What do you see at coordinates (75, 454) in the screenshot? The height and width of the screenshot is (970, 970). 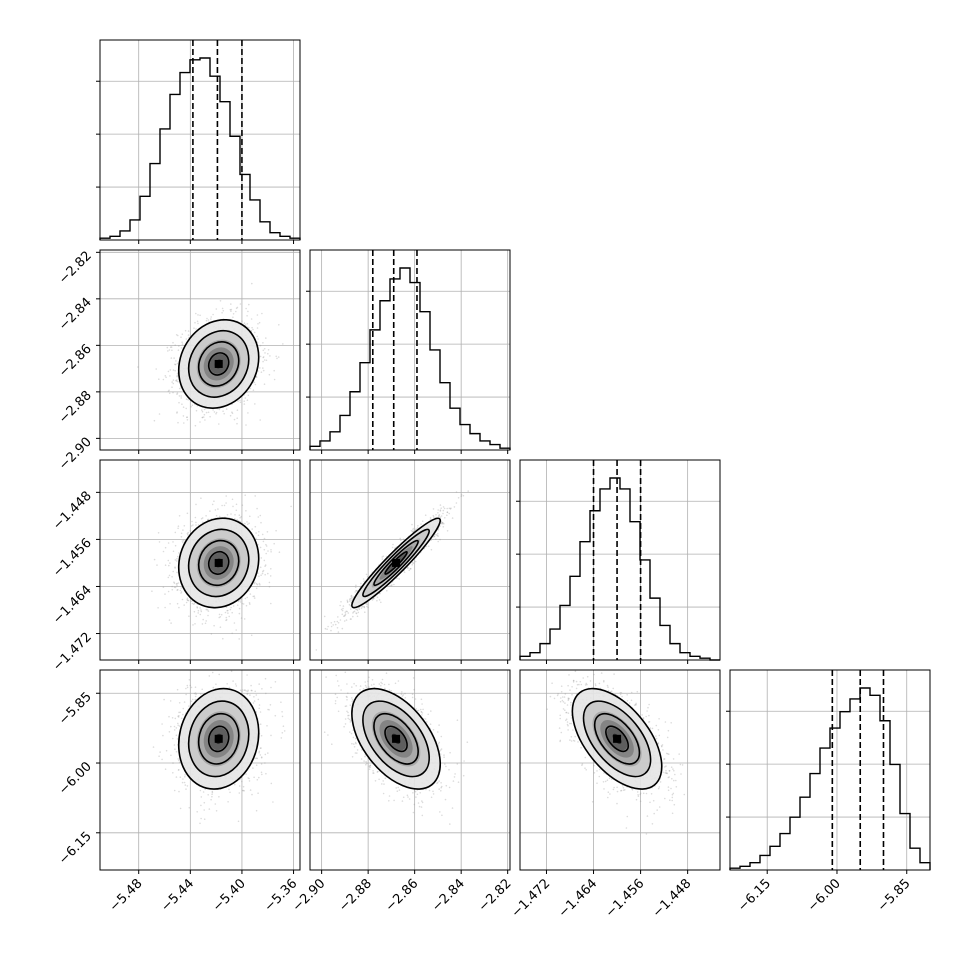 I see `y-tick-label: −2.90` at bounding box center [75, 454].